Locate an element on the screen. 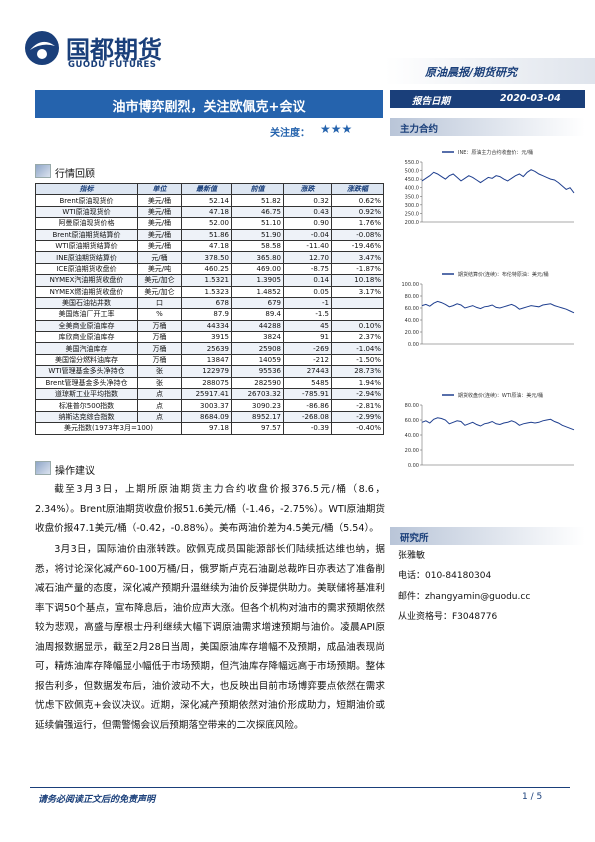  table-row: 美国馏分燃料油库存 万桶 13847 14059 -212 -1.50% is located at coordinates (209, 360).